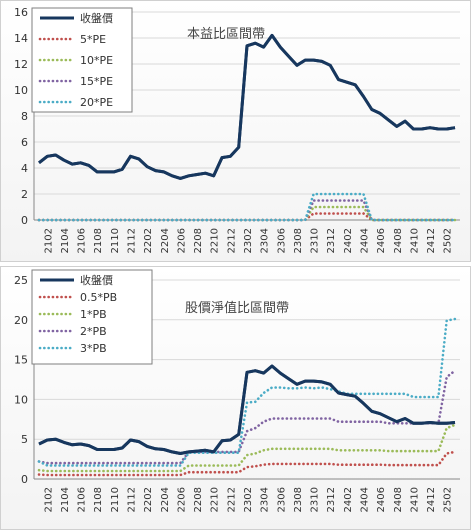  I want to click on chart-title: 股價淨值比區間帶, so click(237, 308).